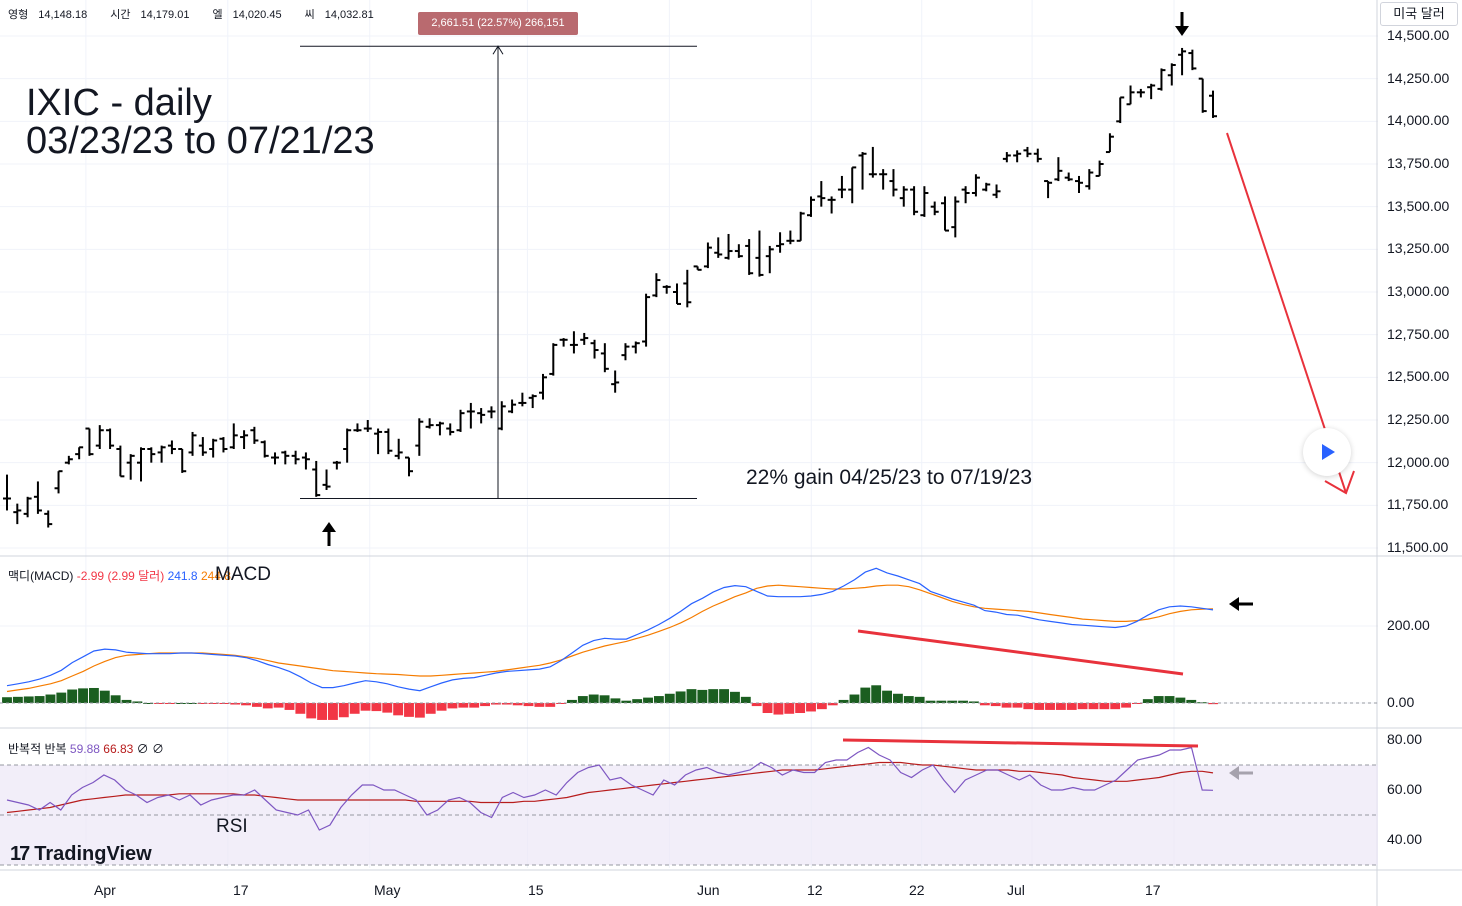  I want to click on tradingview-logo: 17 TradingView, so click(81, 854).